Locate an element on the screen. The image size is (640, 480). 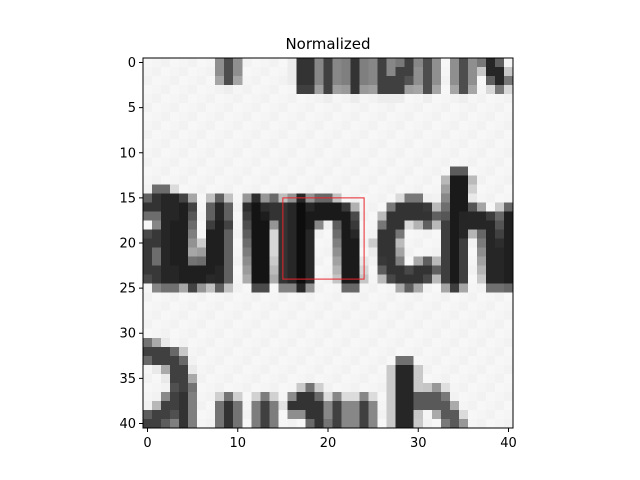
chart-title: Normalized is located at coordinates (327, 44).